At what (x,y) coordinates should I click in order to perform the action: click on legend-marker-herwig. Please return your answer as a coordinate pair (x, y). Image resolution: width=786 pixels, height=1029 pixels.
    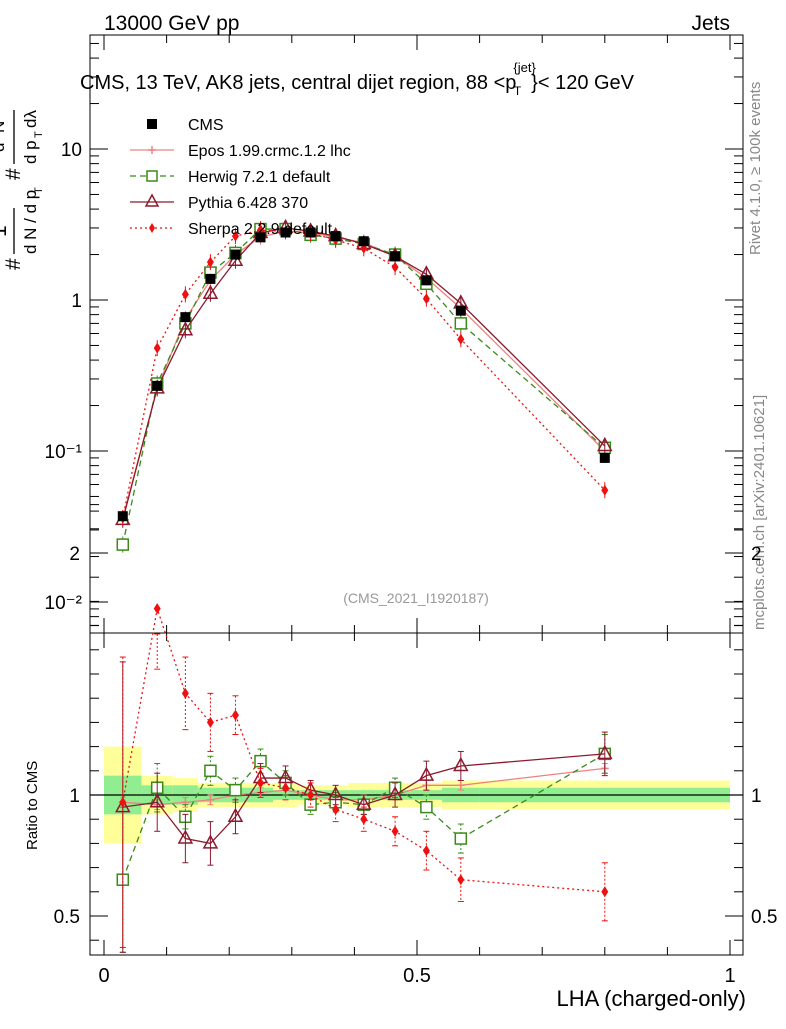
    Looking at the image, I should click on (152, 176).